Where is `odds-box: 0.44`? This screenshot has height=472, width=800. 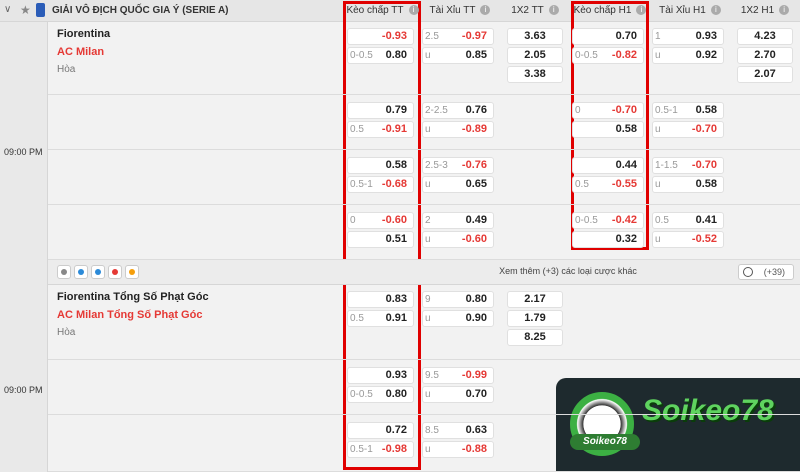
odds-box: 0.44 is located at coordinates (608, 165).